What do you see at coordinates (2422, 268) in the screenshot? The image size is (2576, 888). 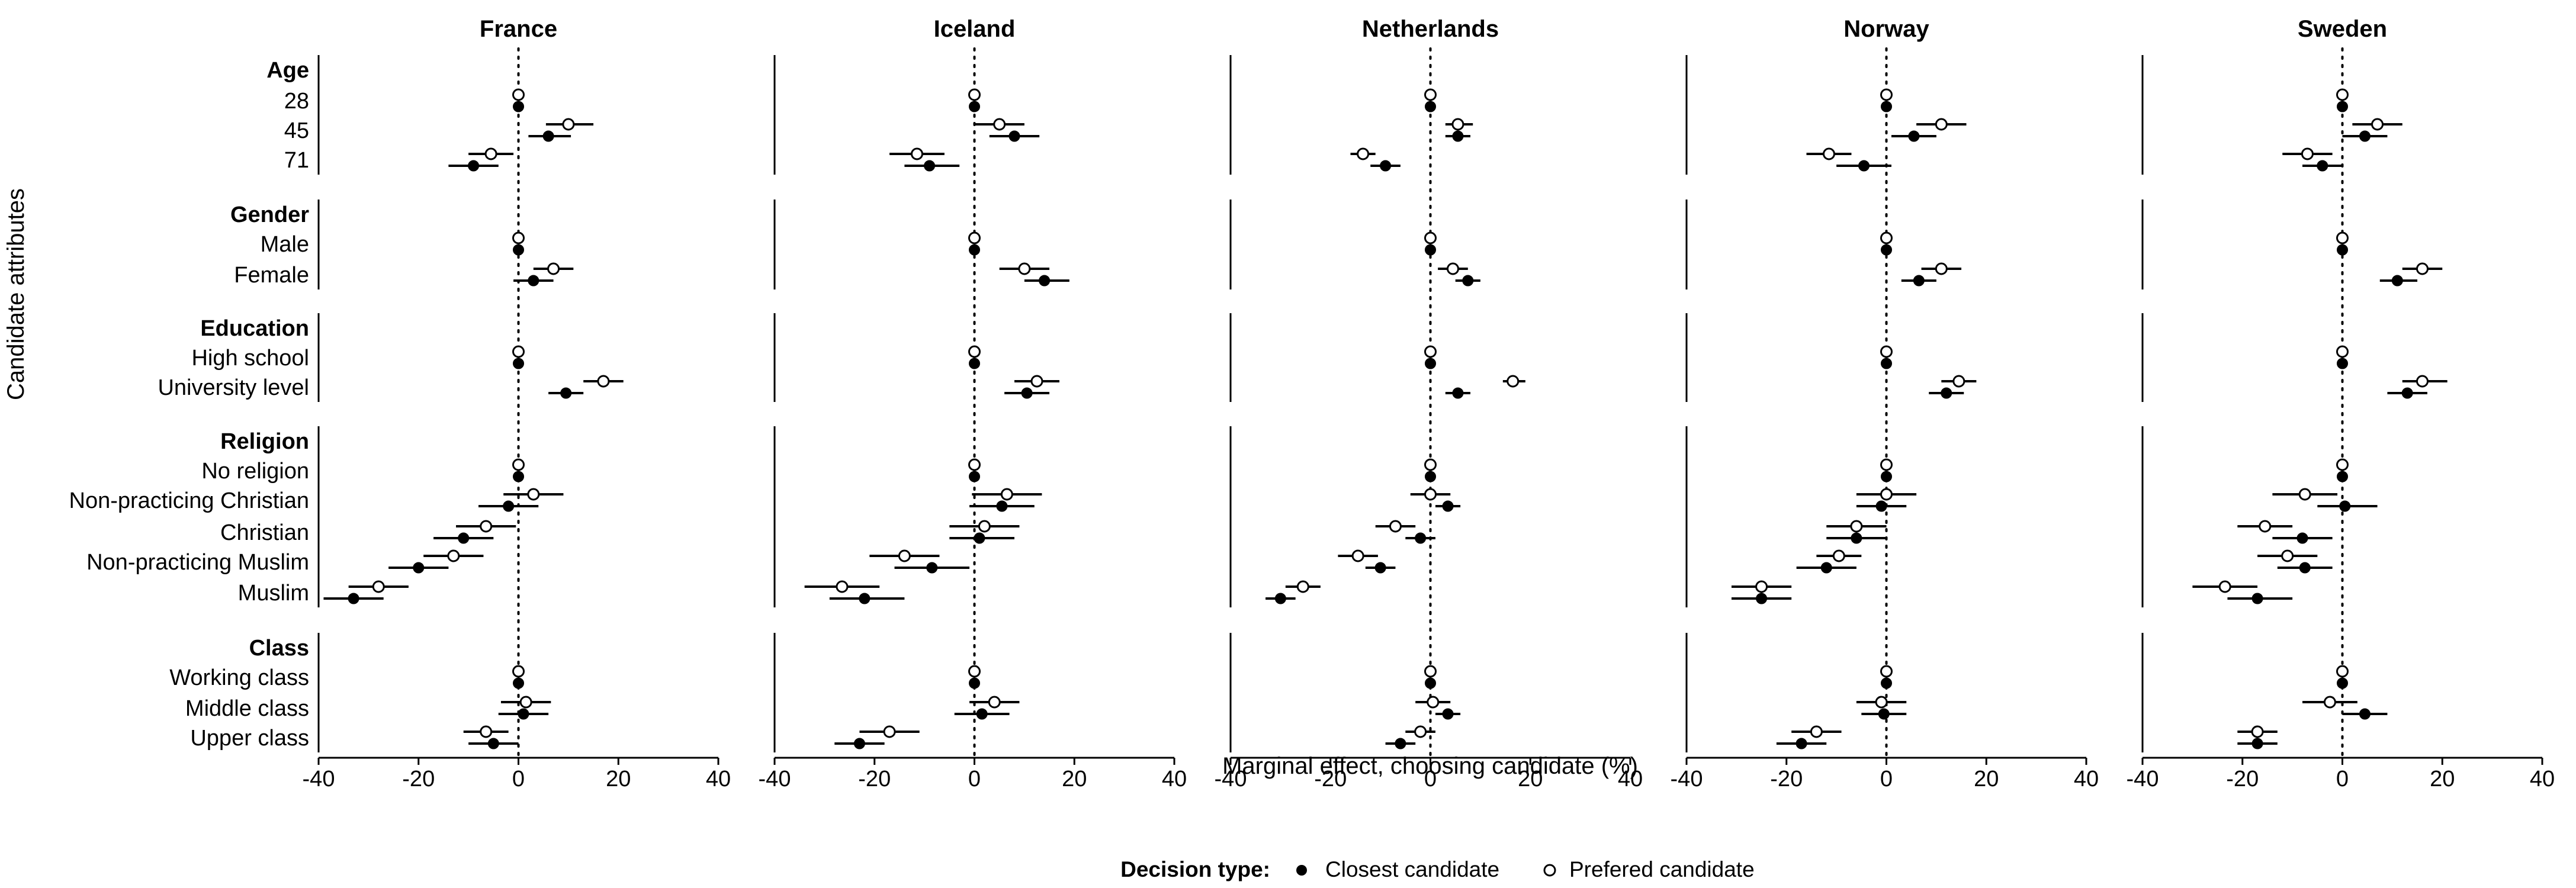 I see `point-prefered-sweden-female` at bounding box center [2422, 268].